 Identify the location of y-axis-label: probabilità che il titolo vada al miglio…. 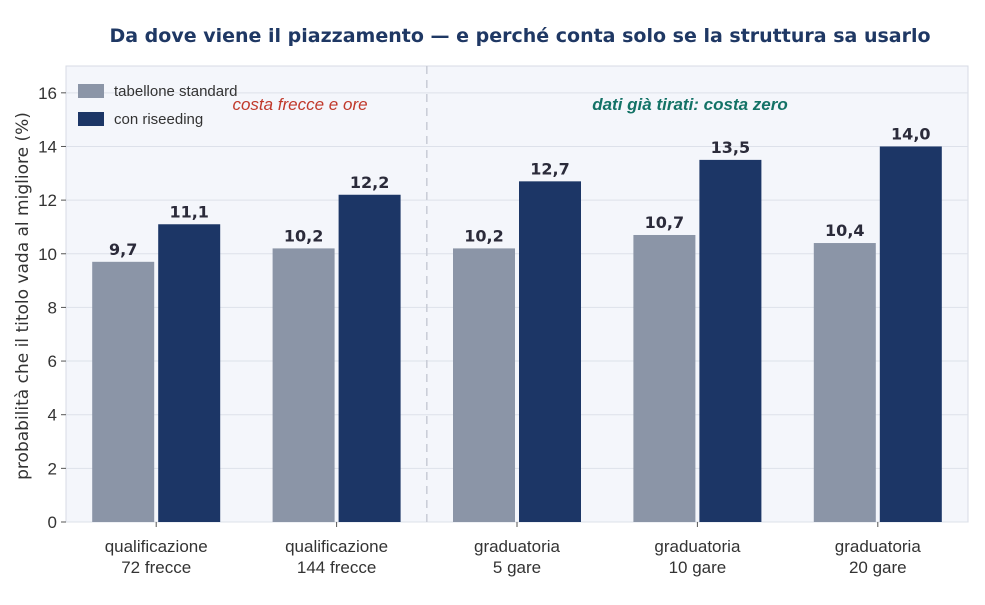
(23, 296).